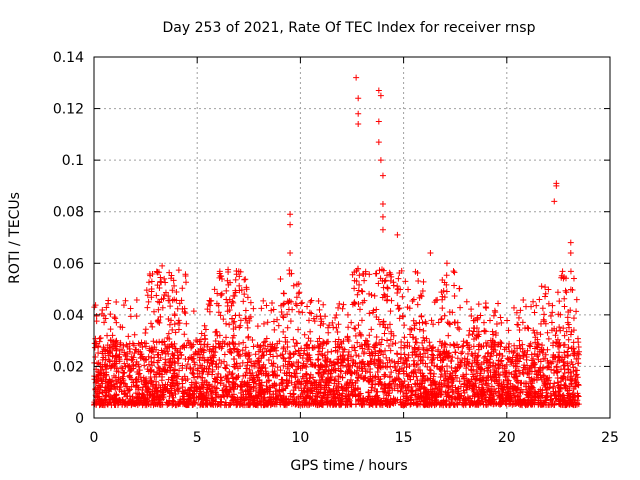 This screenshot has height=480, width=640. Describe the element at coordinates (348, 466) in the screenshot. I see `x-axis-label: GPS time / hours` at that location.